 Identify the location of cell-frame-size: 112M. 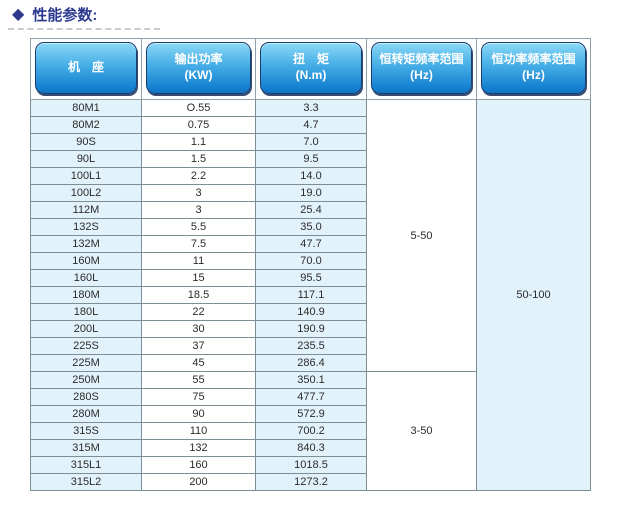
(86, 210).